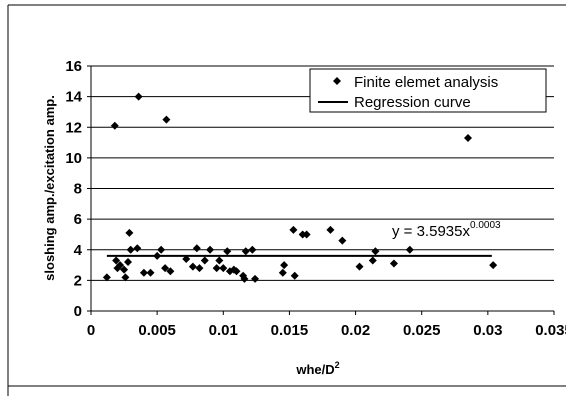  What do you see at coordinates (337, 81) in the screenshot?
I see `legend-marker-diamond` at bounding box center [337, 81].